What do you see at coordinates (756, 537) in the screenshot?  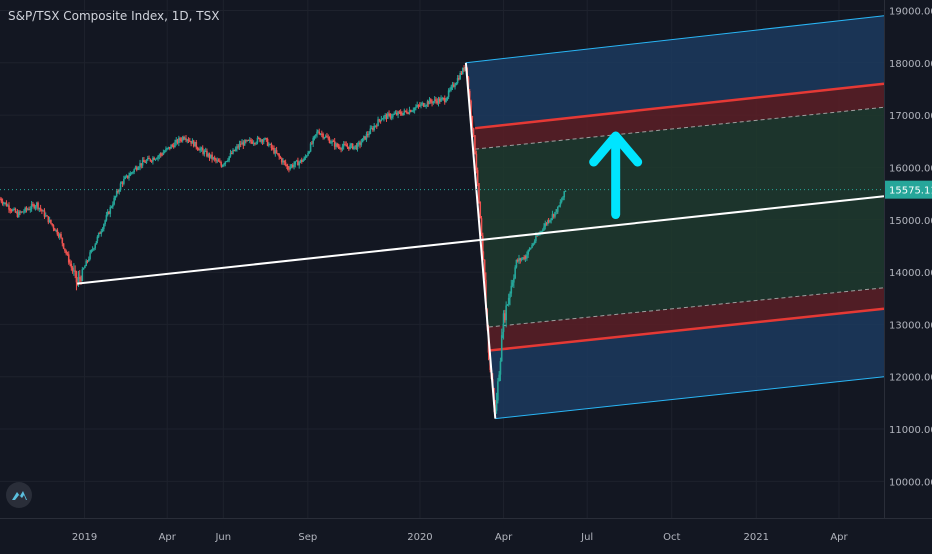 I see `x-tick-label: 2021` at bounding box center [756, 537].